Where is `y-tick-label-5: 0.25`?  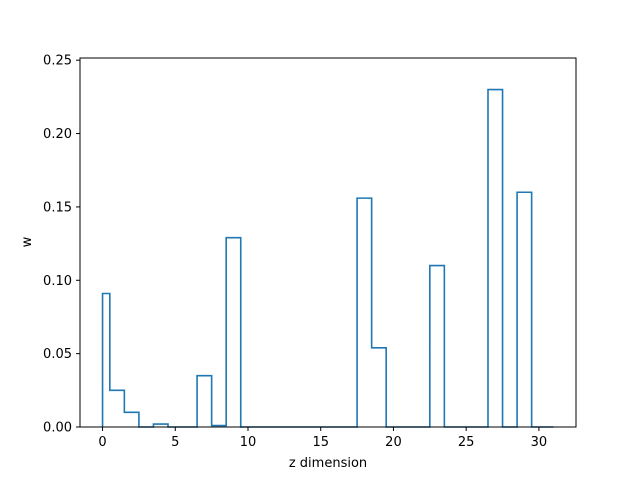 y-tick-label-5: 0.25 is located at coordinates (57, 61).